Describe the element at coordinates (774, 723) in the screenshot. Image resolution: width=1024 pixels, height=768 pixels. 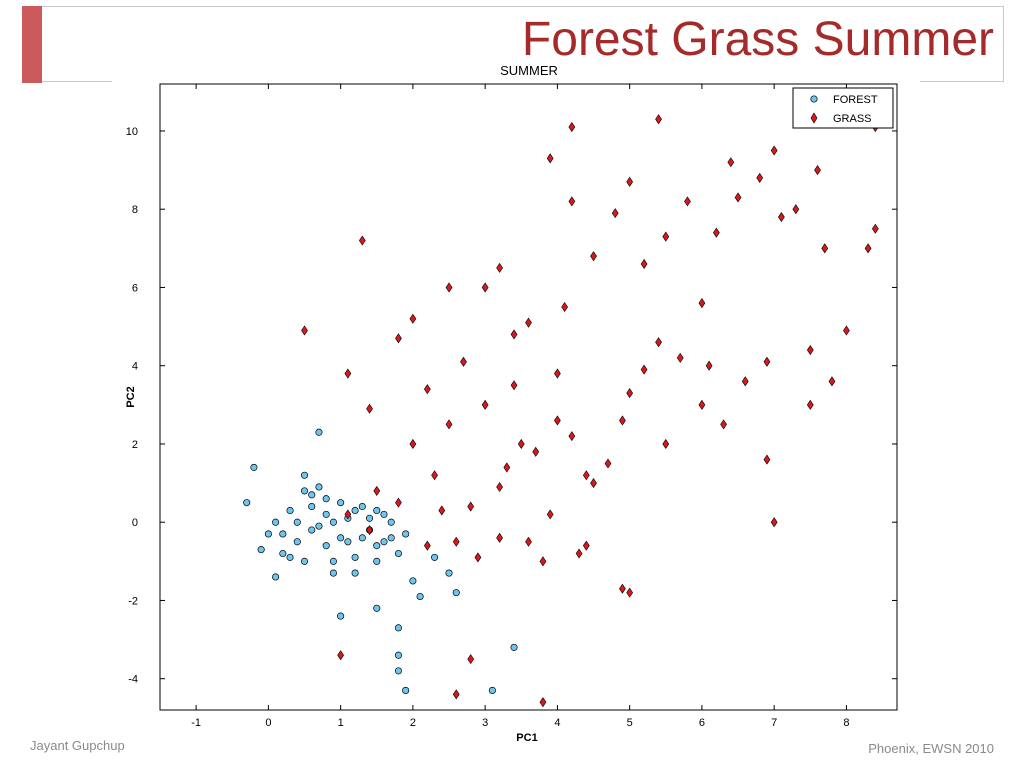
I see `x-tick-label: 7` at that location.